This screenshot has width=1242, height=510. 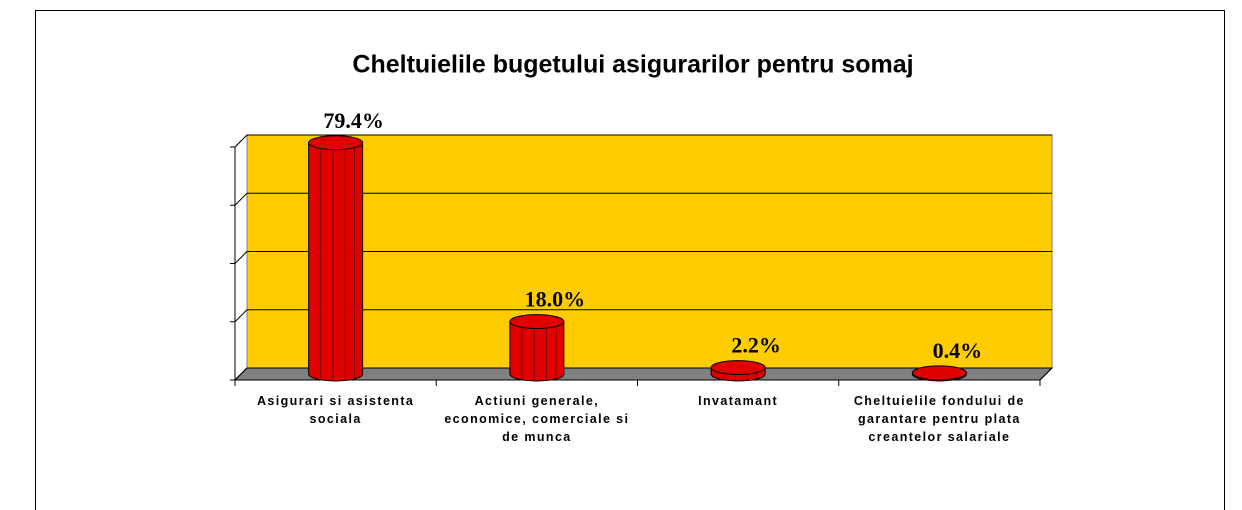 What do you see at coordinates (738, 401) in the screenshot?
I see `x-tick-label: Invatamant` at bounding box center [738, 401].